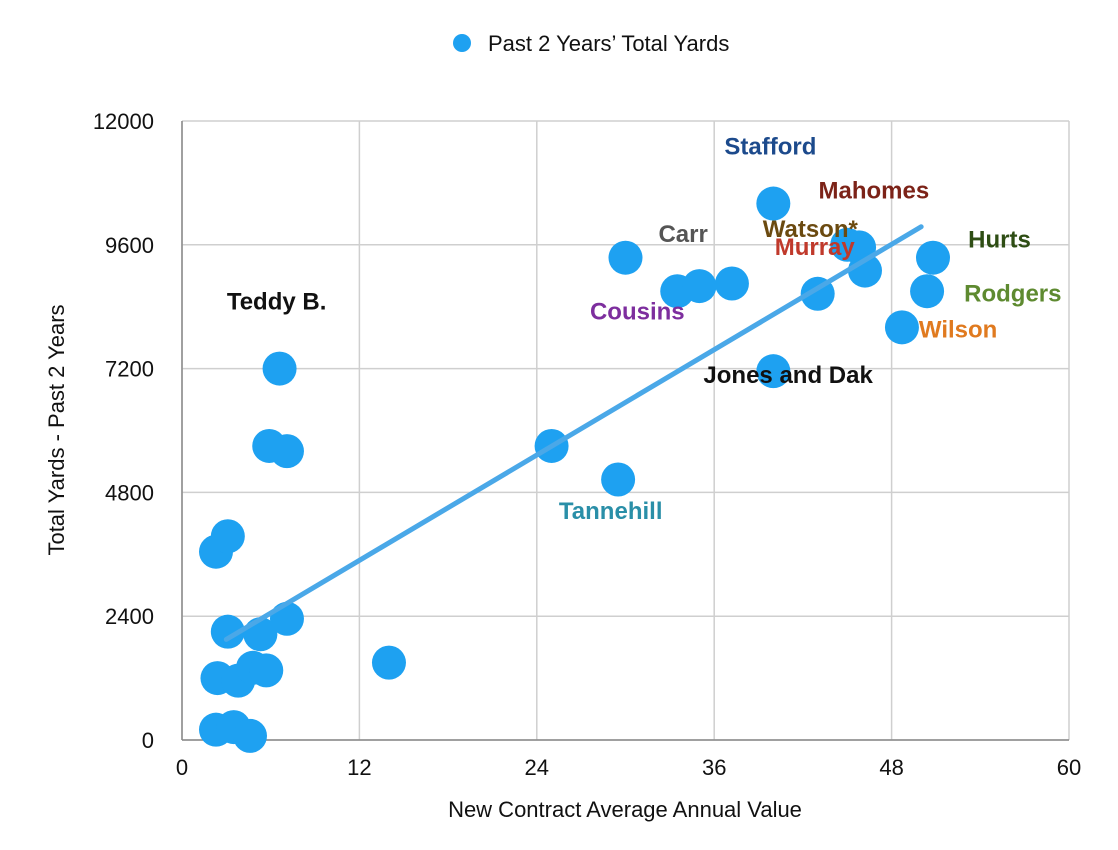 The height and width of the screenshot is (850, 1118). Describe the element at coordinates (129, 492) in the screenshot. I see `y-tick-label: 4800` at that location.